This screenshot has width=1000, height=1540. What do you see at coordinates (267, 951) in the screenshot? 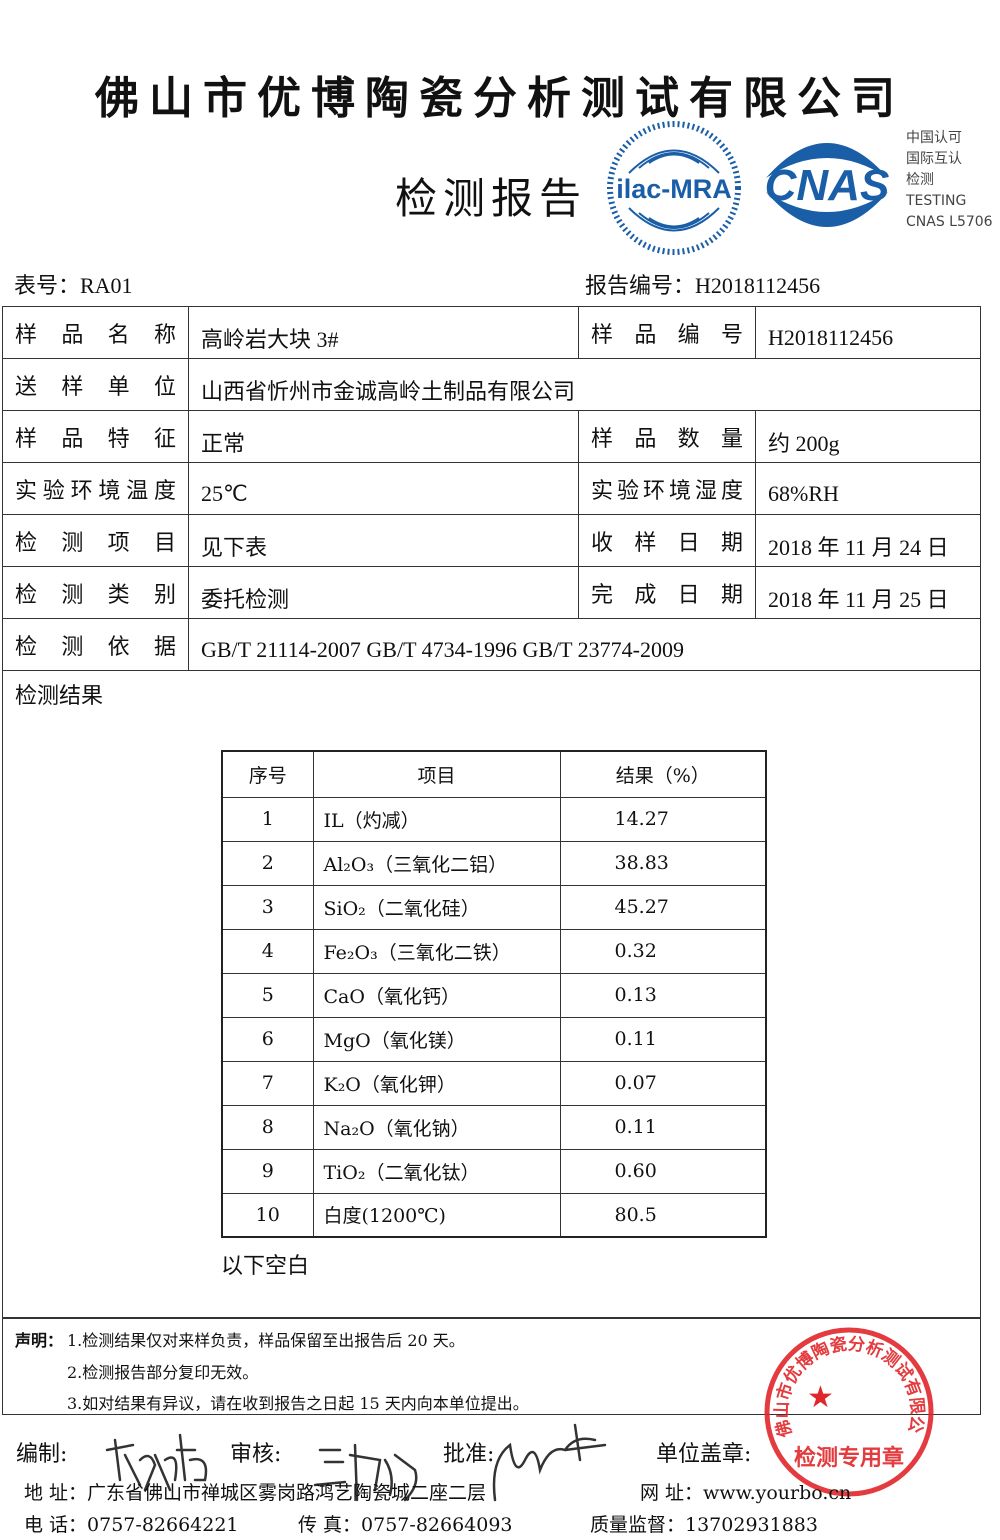
I see `row-no: 4` at bounding box center [267, 951].